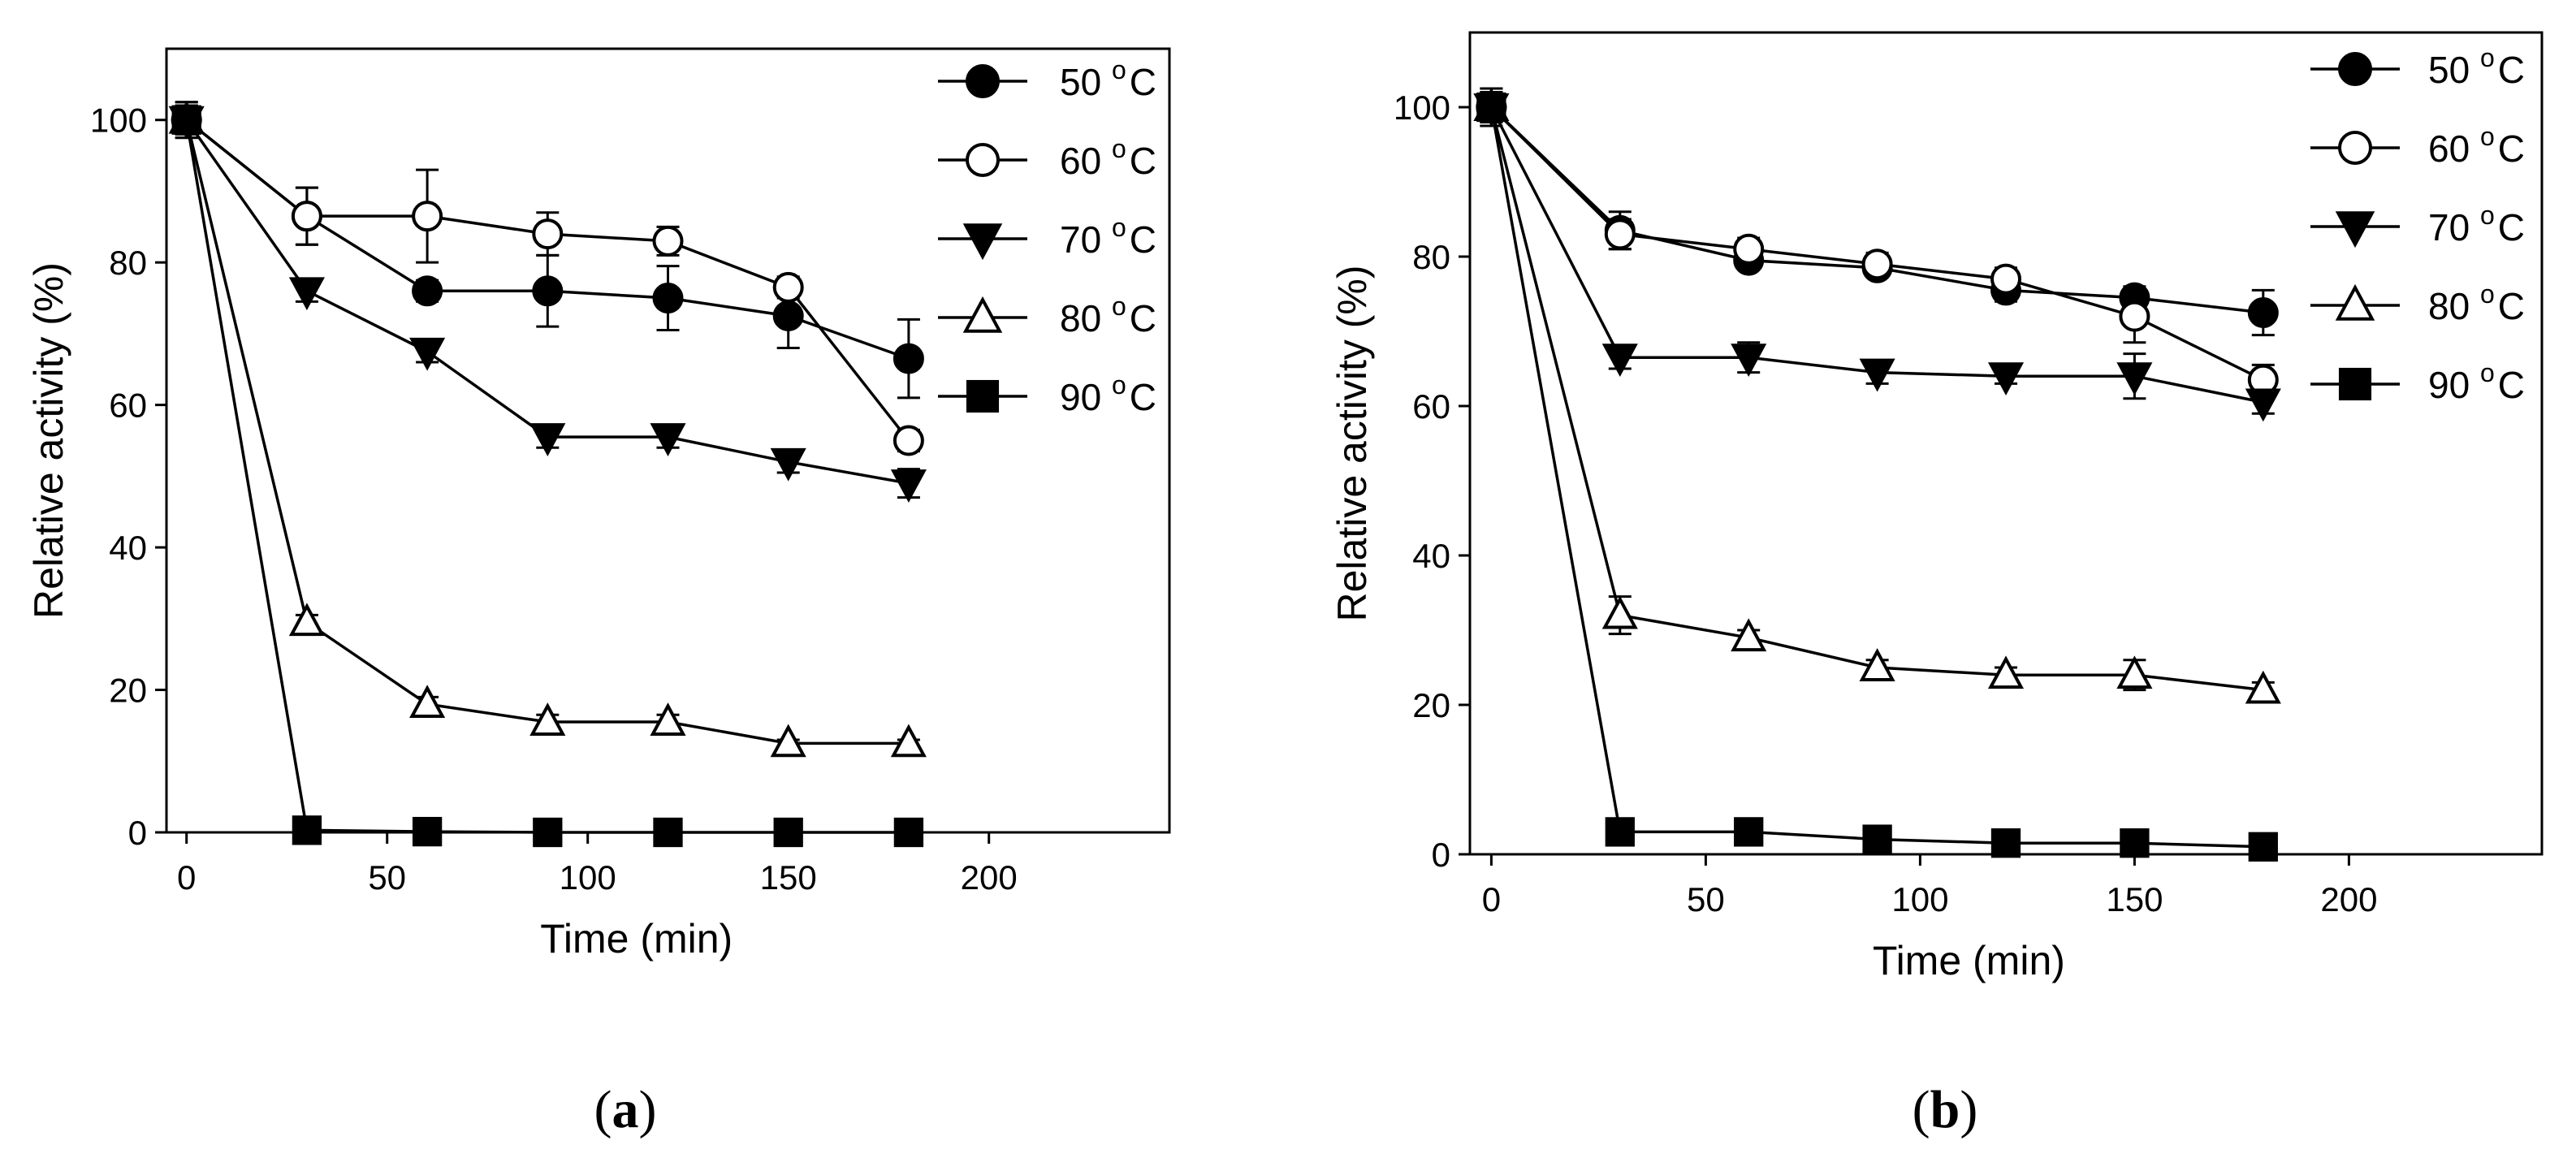 This screenshot has width=2576, height=1158. I want to click on y-tick-label: 0, so click(1441, 855).